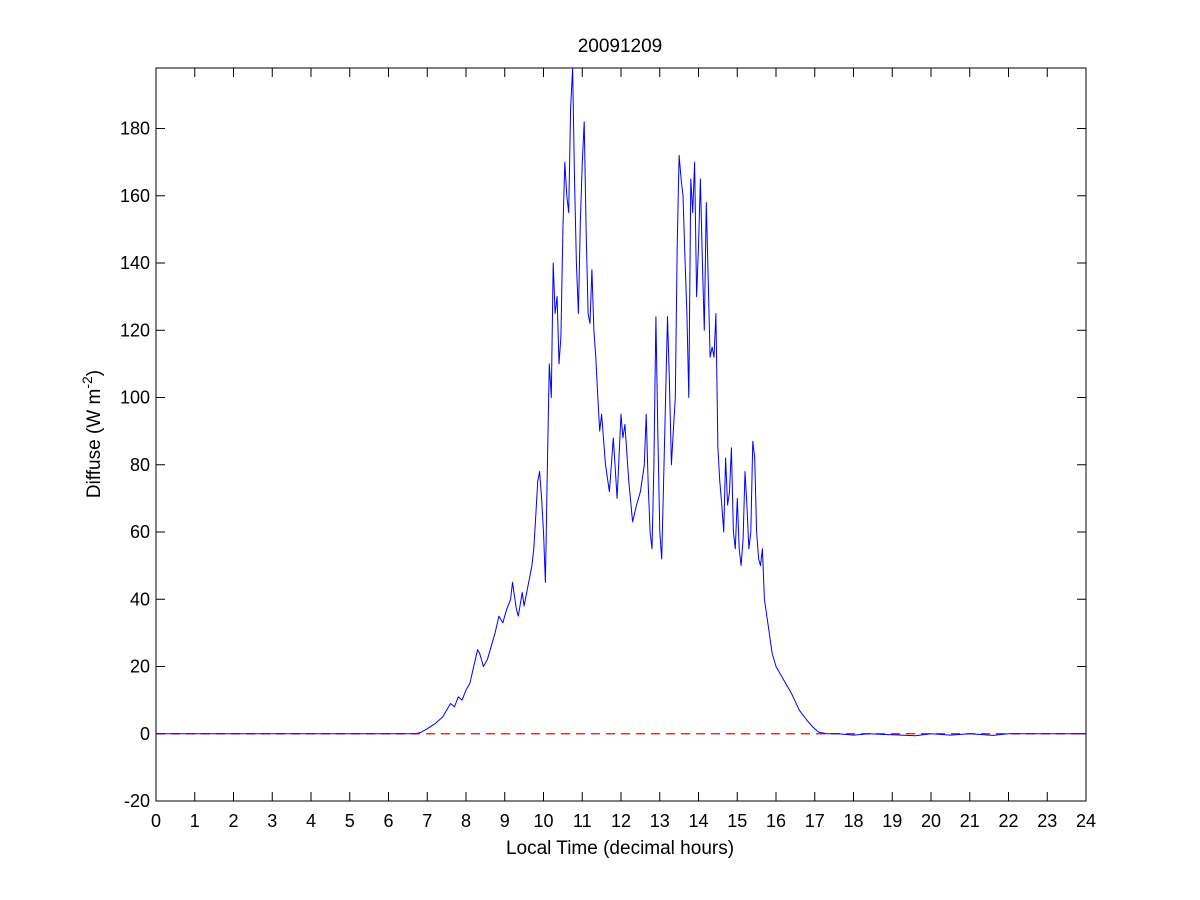 The image size is (1200, 900). Describe the element at coordinates (621, 821) in the screenshot. I see `x-tick-label: 12` at that location.